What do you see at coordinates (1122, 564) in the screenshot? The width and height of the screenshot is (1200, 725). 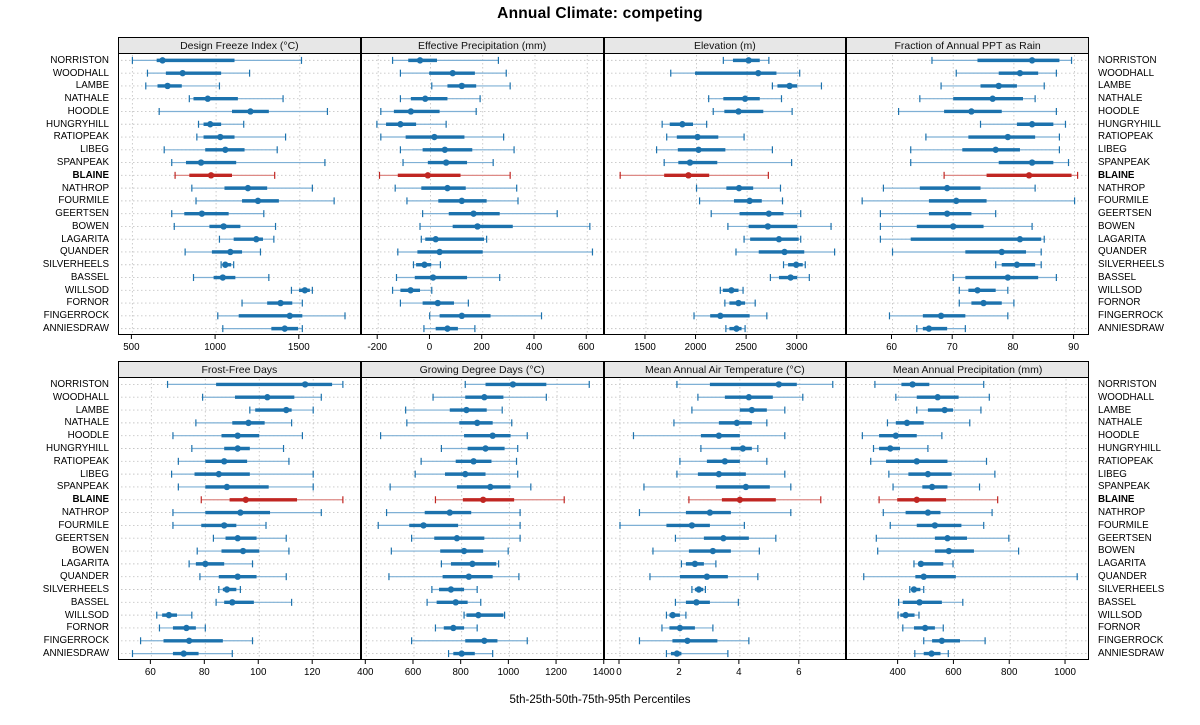 I see `site-label: LAGARITA` at bounding box center [1122, 564].